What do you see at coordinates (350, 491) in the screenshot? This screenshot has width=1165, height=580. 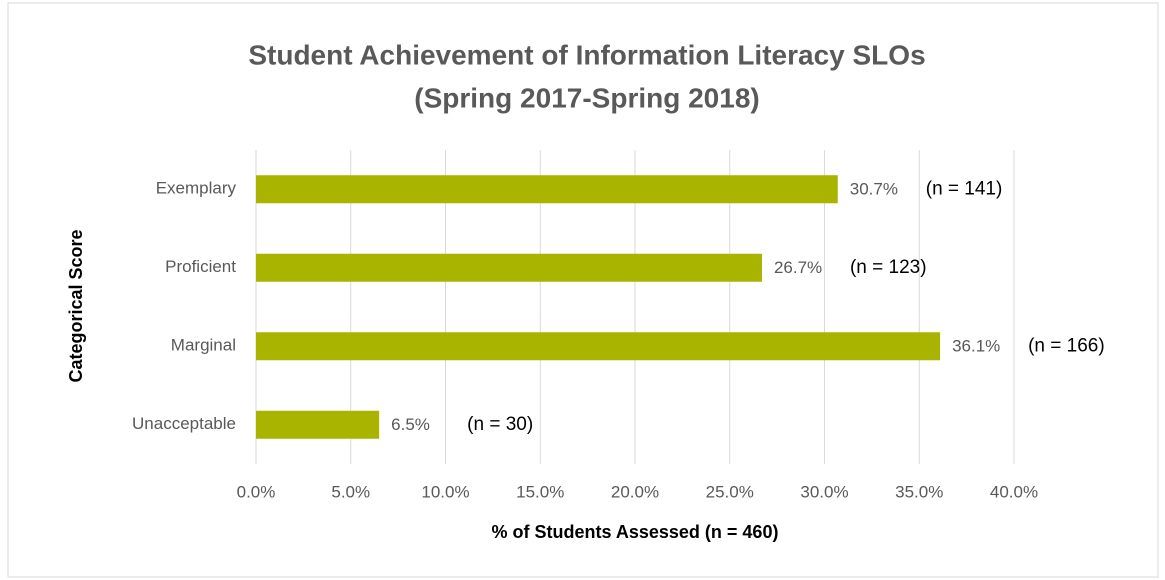 I see `x-tick-label: 5.0%` at bounding box center [350, 491].